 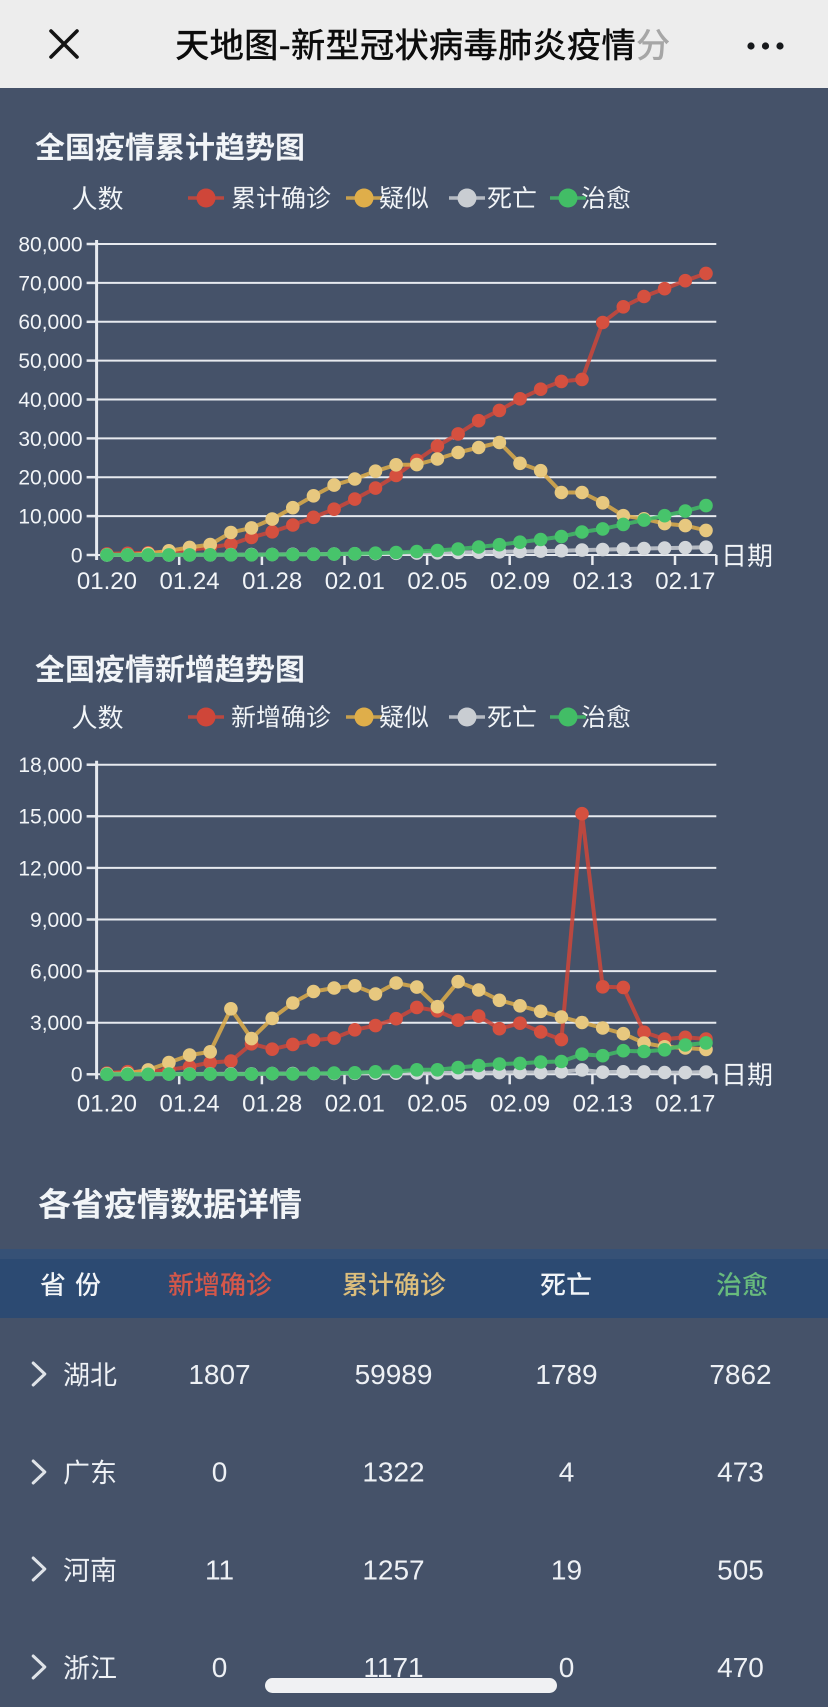 I want to click on svg-text: 9,000, so click(x=56, y=920).